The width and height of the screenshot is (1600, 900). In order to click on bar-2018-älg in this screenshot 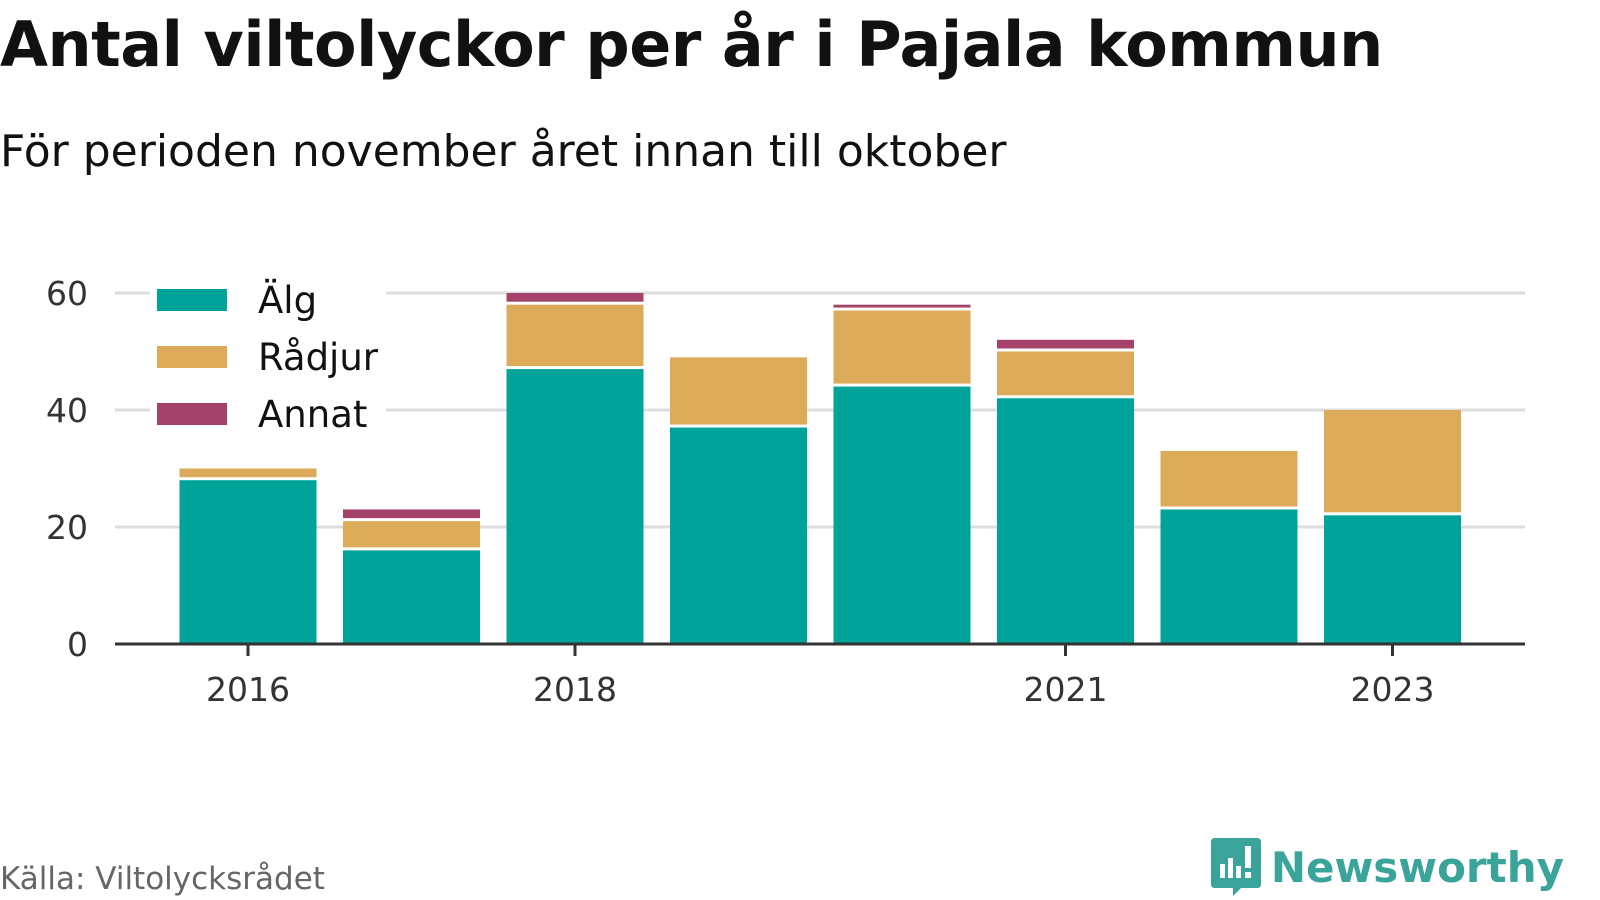, I will do `click(575, 506)`.